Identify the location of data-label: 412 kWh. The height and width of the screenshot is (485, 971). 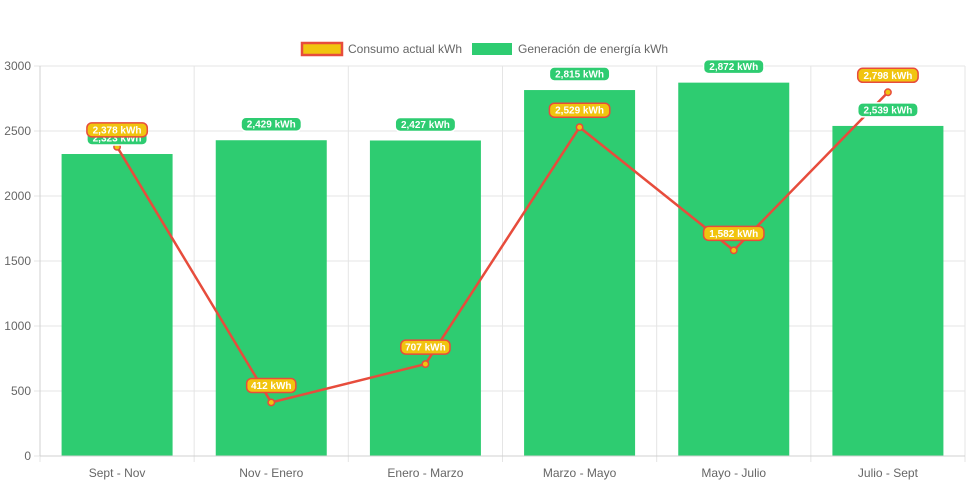
(271, 385).